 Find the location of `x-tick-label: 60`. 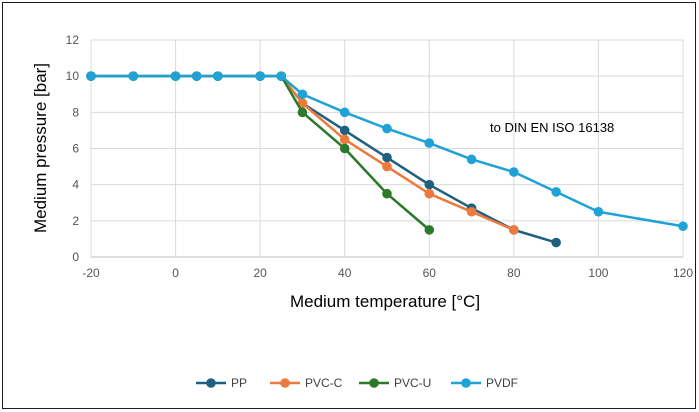

x-tick-label: 60 is located at coordinates (430, 273).